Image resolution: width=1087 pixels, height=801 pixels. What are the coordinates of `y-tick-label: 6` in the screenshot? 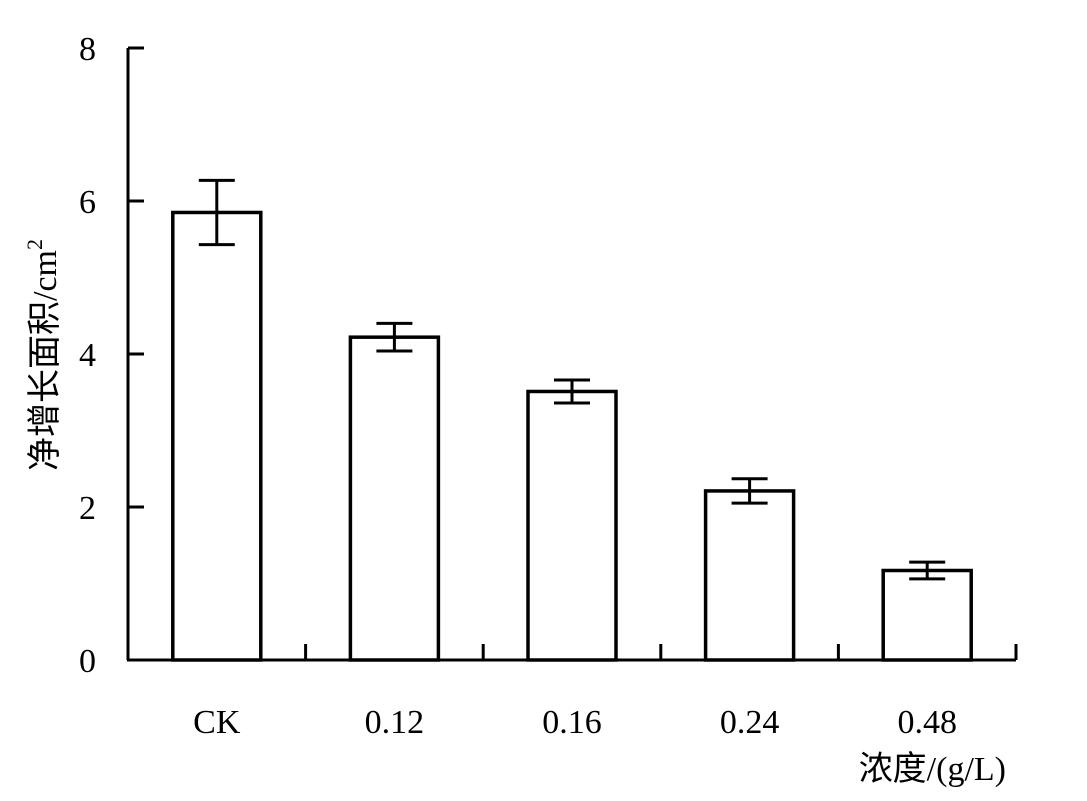 It's located at (87, 202).